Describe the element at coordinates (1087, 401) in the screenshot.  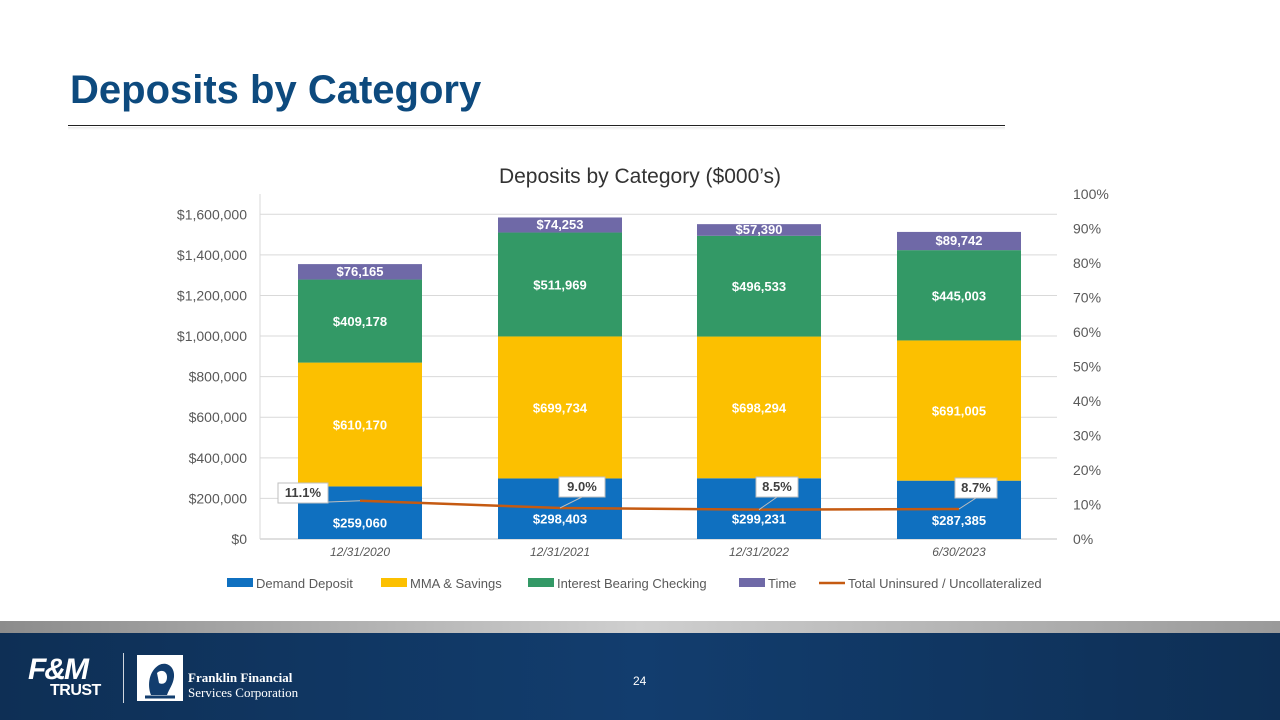
I see `y2-tick-label: 40%` at that location.